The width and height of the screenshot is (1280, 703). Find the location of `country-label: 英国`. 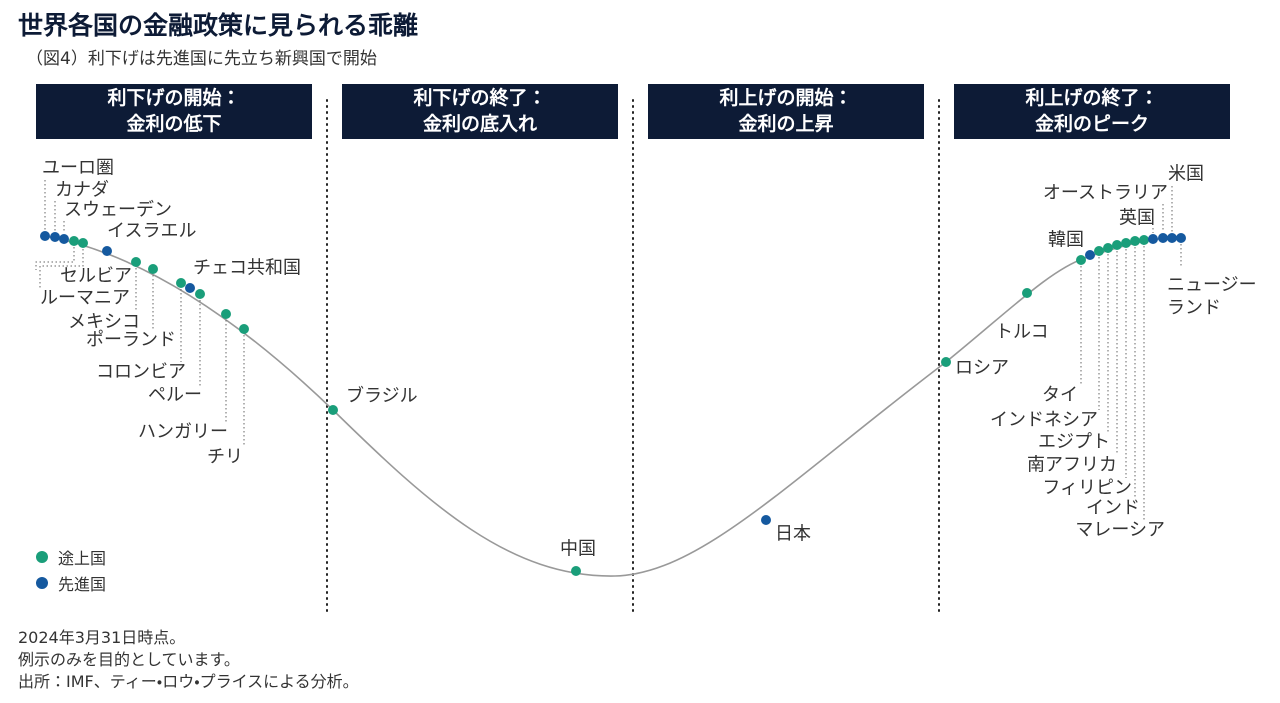

country-label: 英国 is located at coordinates (1137, 218).